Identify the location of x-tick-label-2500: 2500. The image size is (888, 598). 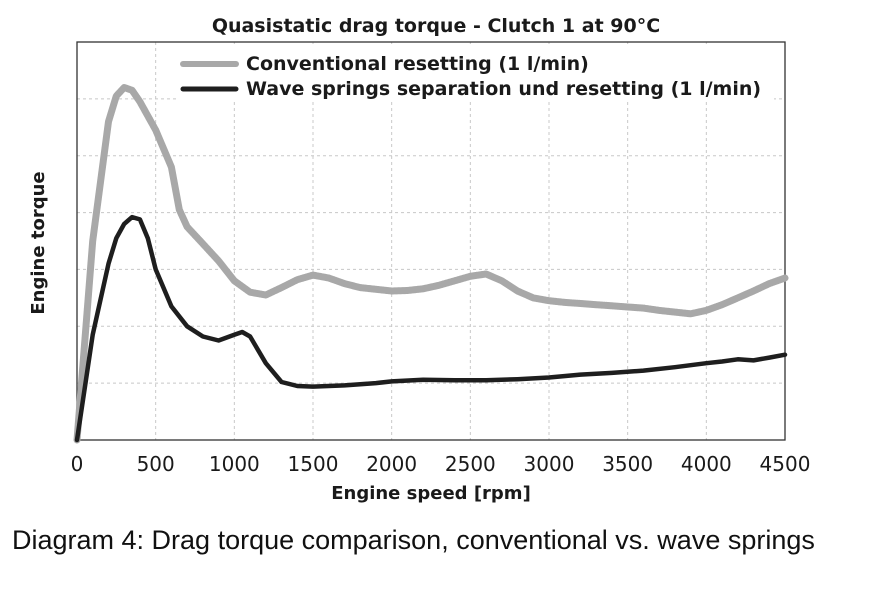
(470, 464).